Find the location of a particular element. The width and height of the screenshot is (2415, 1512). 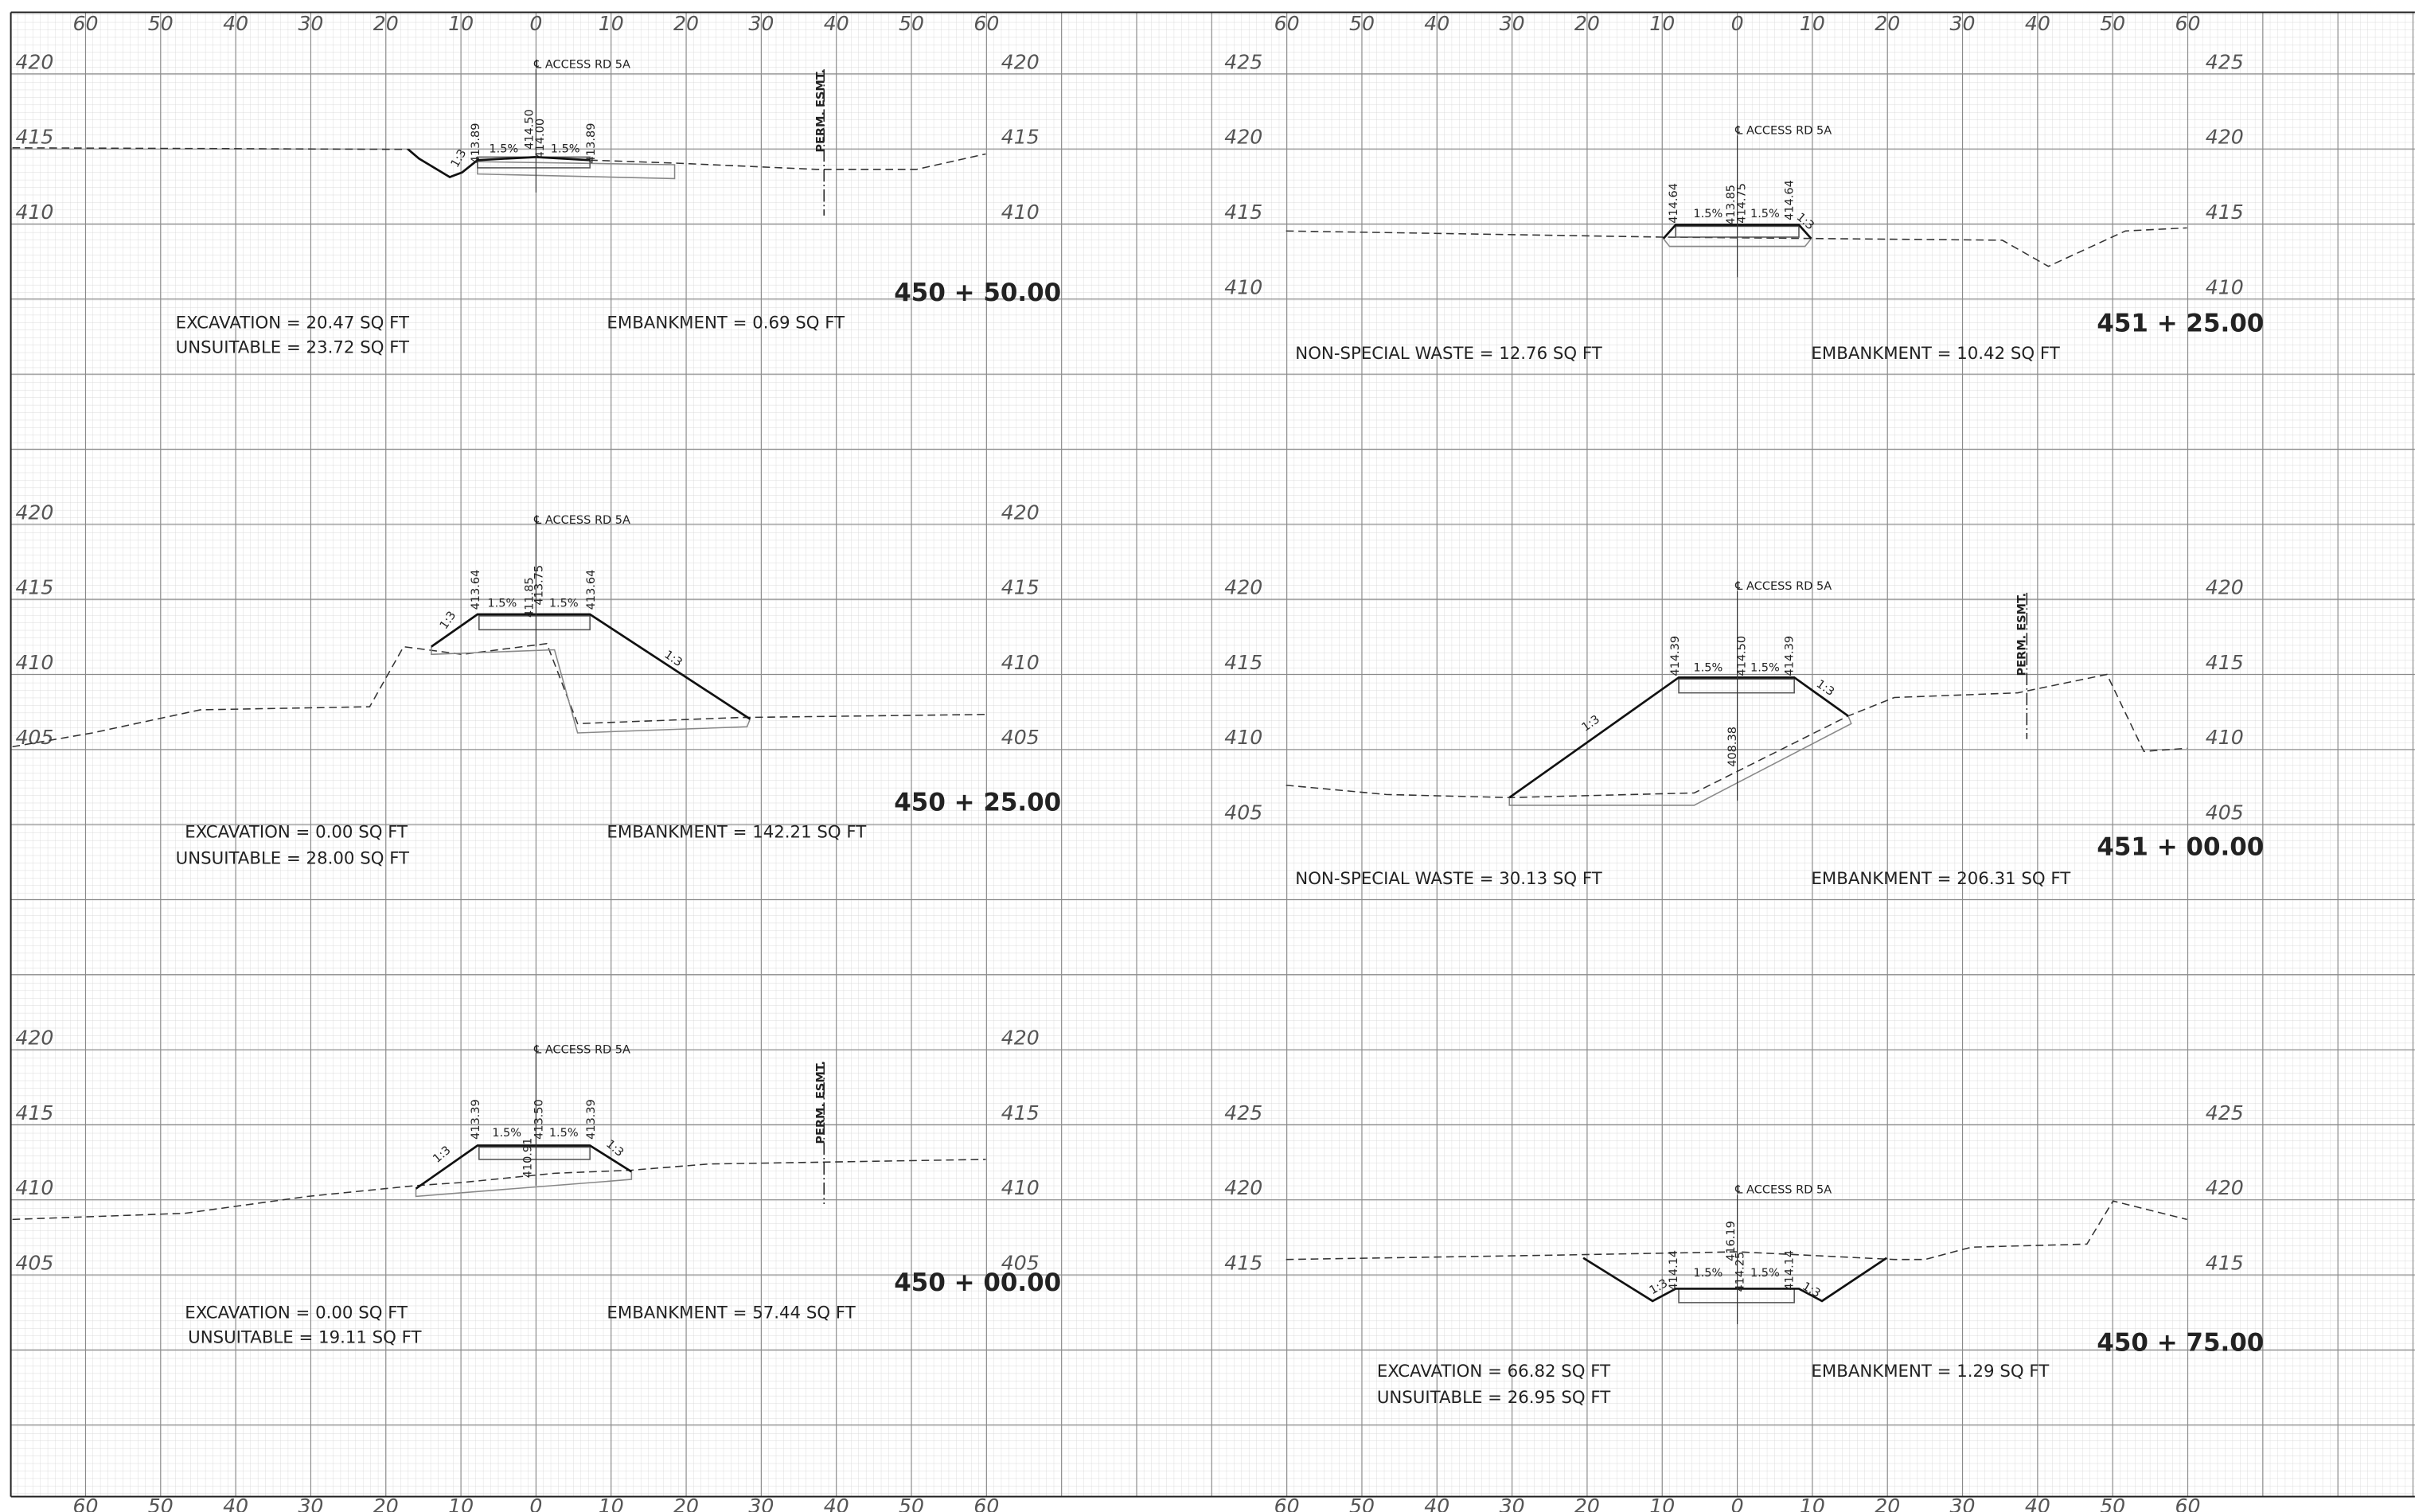

station-label: 451 + 00.00 is located at coordinates (2180, 847).